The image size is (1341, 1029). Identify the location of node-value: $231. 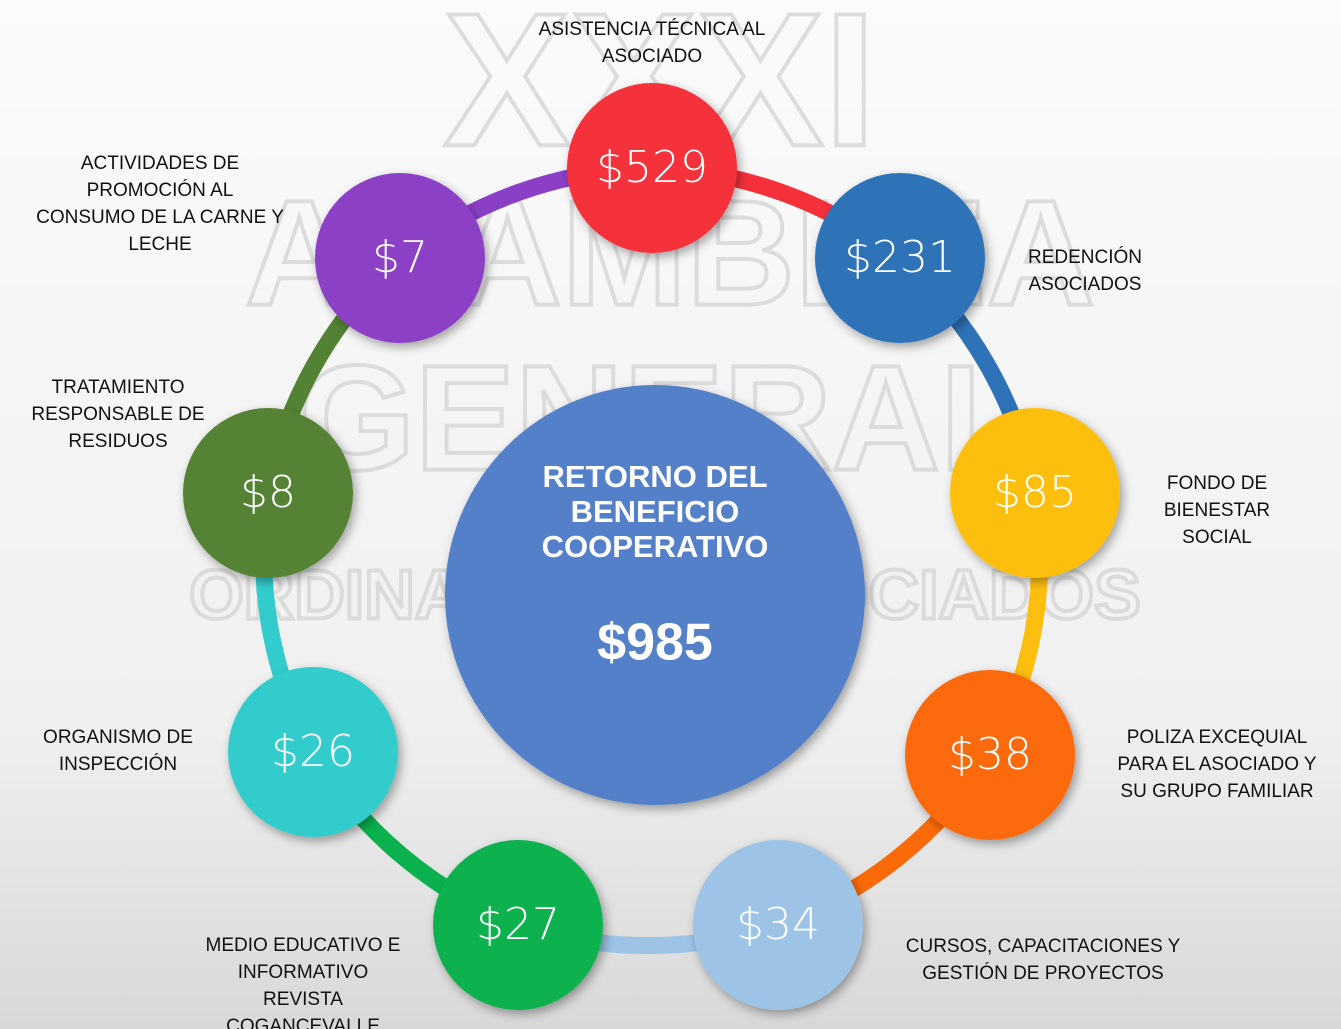
(900, 257).